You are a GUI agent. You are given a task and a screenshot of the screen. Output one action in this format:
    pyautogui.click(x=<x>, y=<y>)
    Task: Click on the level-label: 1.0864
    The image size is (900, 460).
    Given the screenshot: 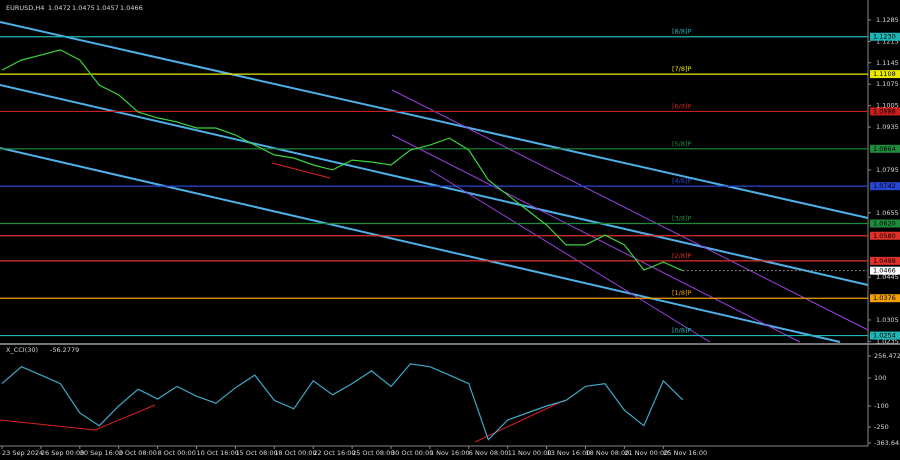 What is the action you would take?
    pyautogui.click(x=884, y=149)
    